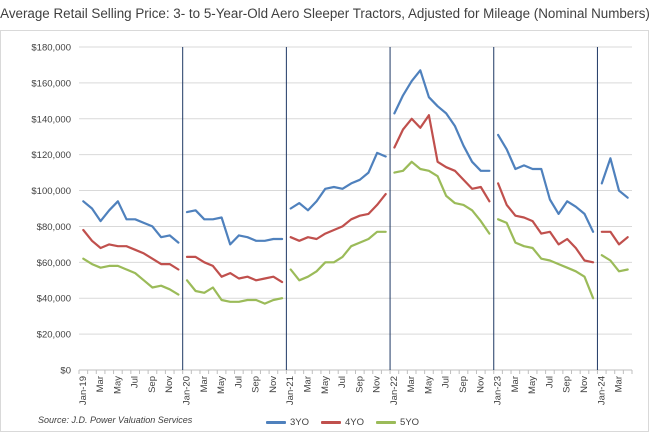  Describe the element at coordinates (394, 390) in the screenshot. I see `x-tick-label: Jan-22` at that location.